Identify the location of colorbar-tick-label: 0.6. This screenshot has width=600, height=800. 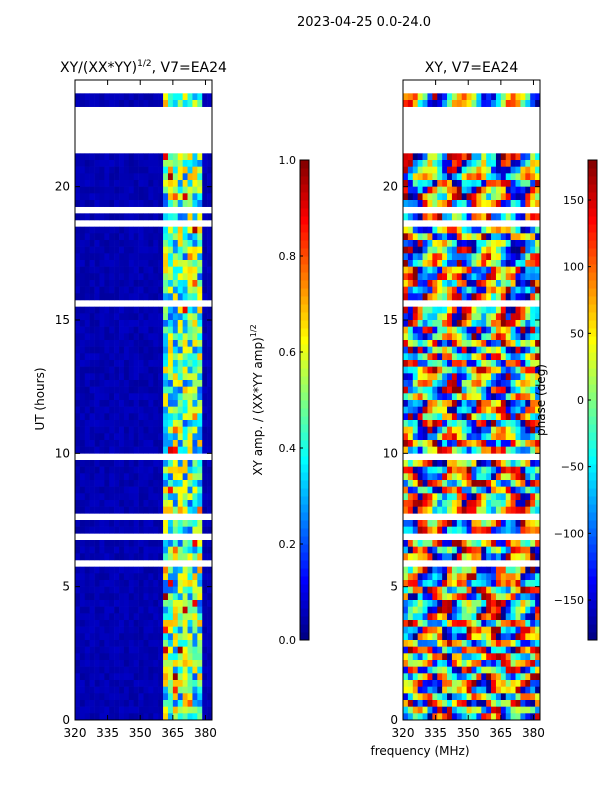
(288, 352).